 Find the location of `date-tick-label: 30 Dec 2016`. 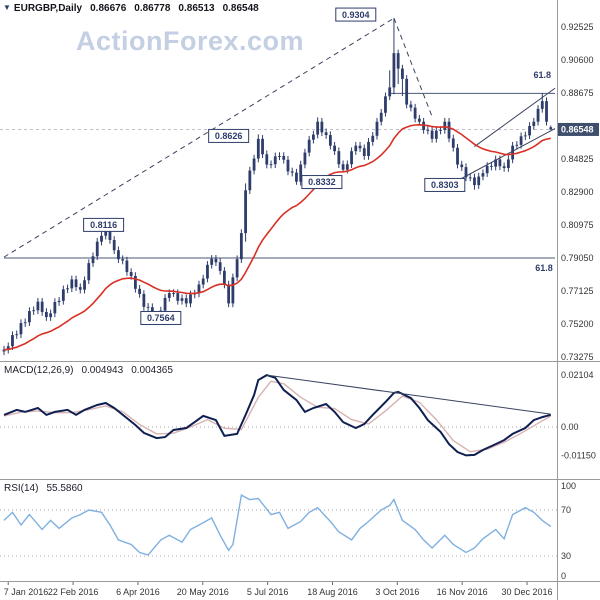

date-tick-label: 30 Dec 2016 is located at coordinates (527, 592).